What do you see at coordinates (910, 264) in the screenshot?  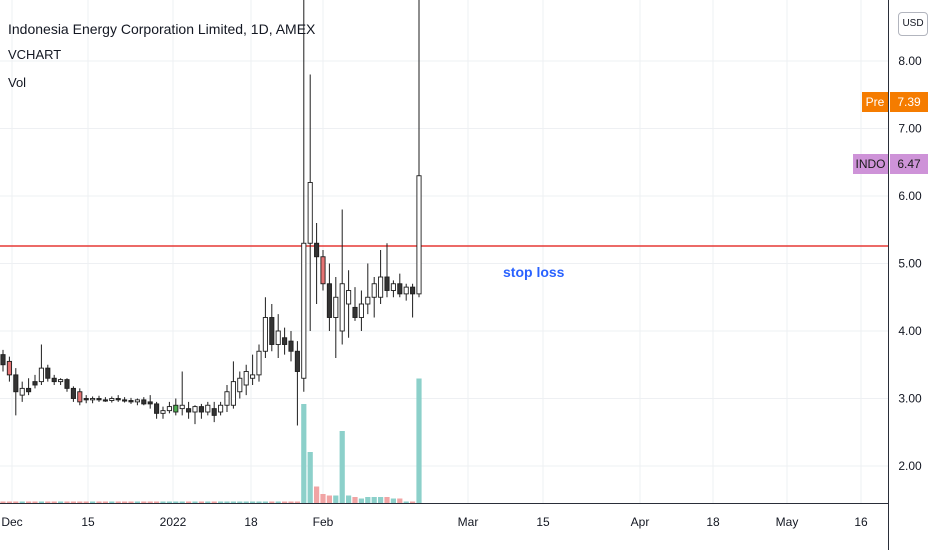 I see `y-tick-label: 5.00` at bounding box center [910, 264].